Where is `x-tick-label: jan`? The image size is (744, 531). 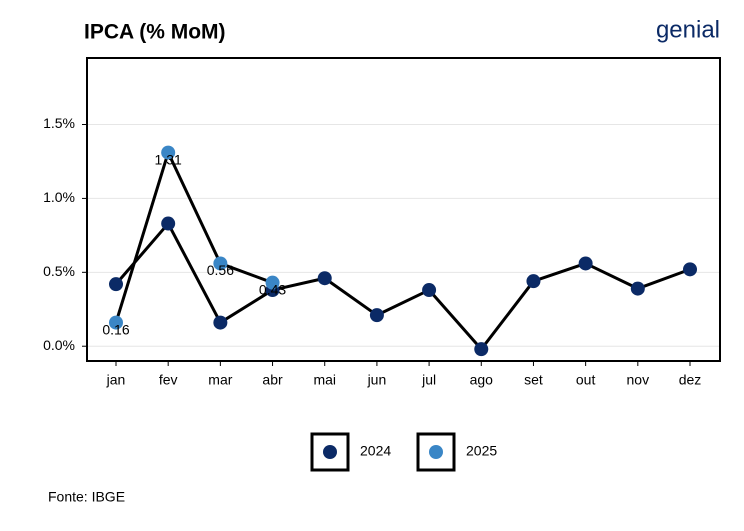
x-tick-label: jan is located at coordinates (116, 380).